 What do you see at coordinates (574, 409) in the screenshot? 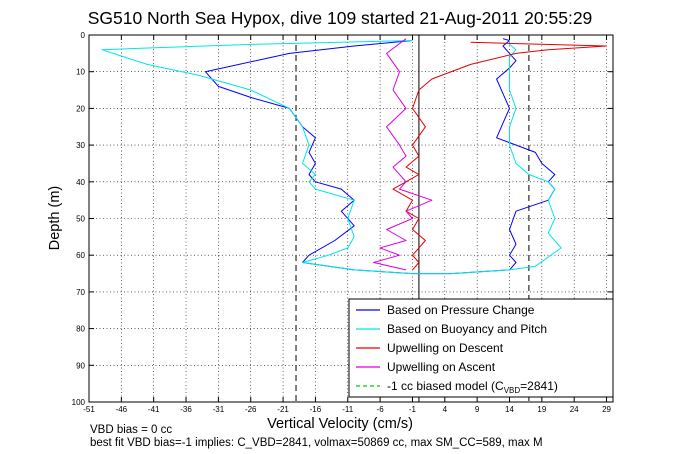
I see `x-tick-label: 24` at bounding box center [574, 409].